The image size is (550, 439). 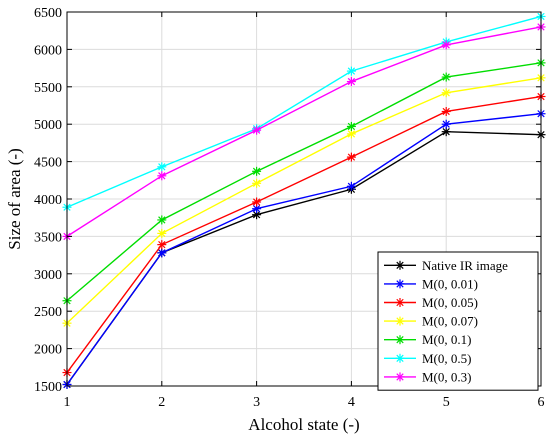 I want to click on y-tick-label: 6000, so click(x=48, y=50).